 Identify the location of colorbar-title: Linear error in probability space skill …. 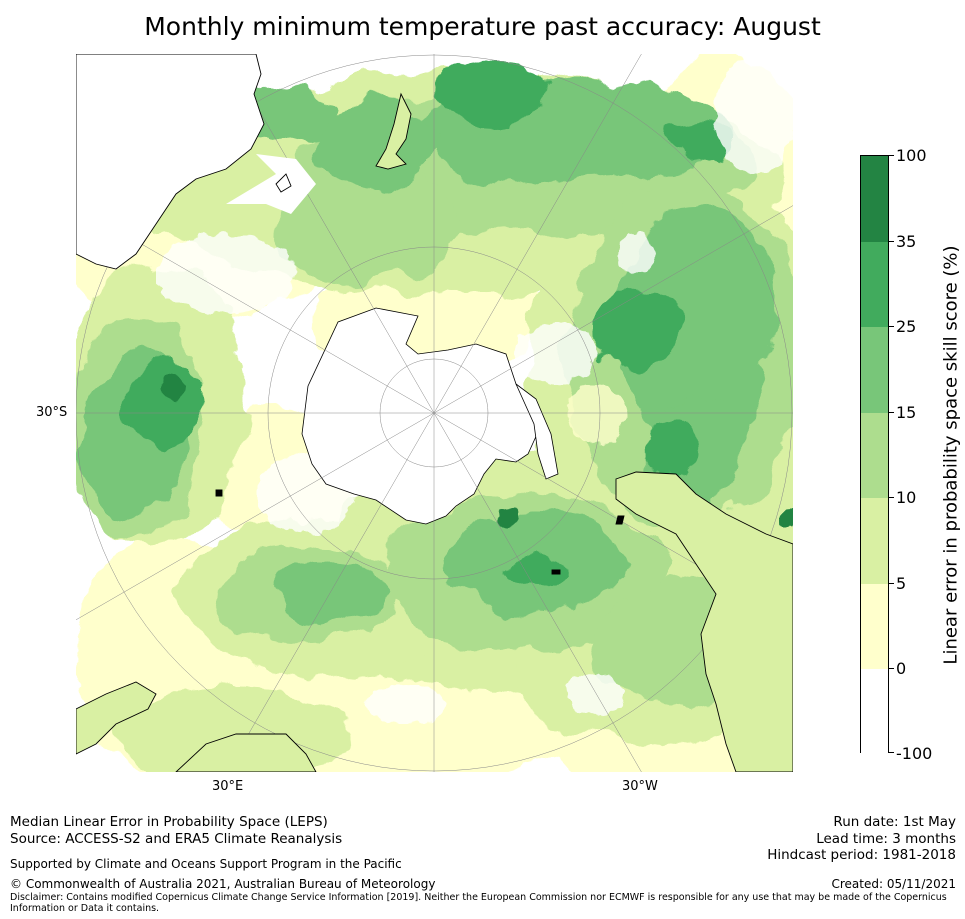
(951, 455).